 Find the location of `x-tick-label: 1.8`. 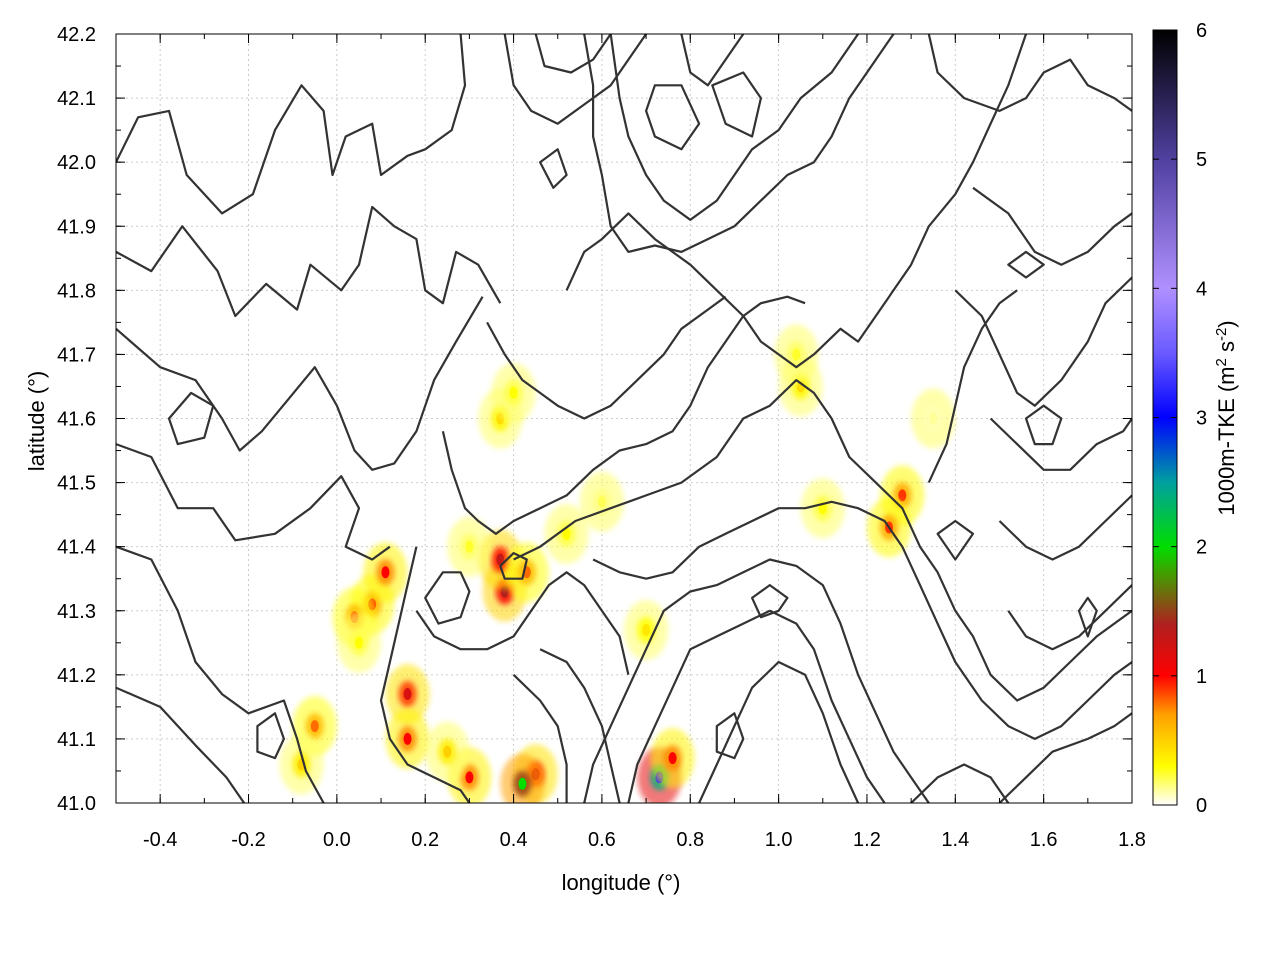

x-tick-label: 1.8 is located at coordinates (1132, 840).